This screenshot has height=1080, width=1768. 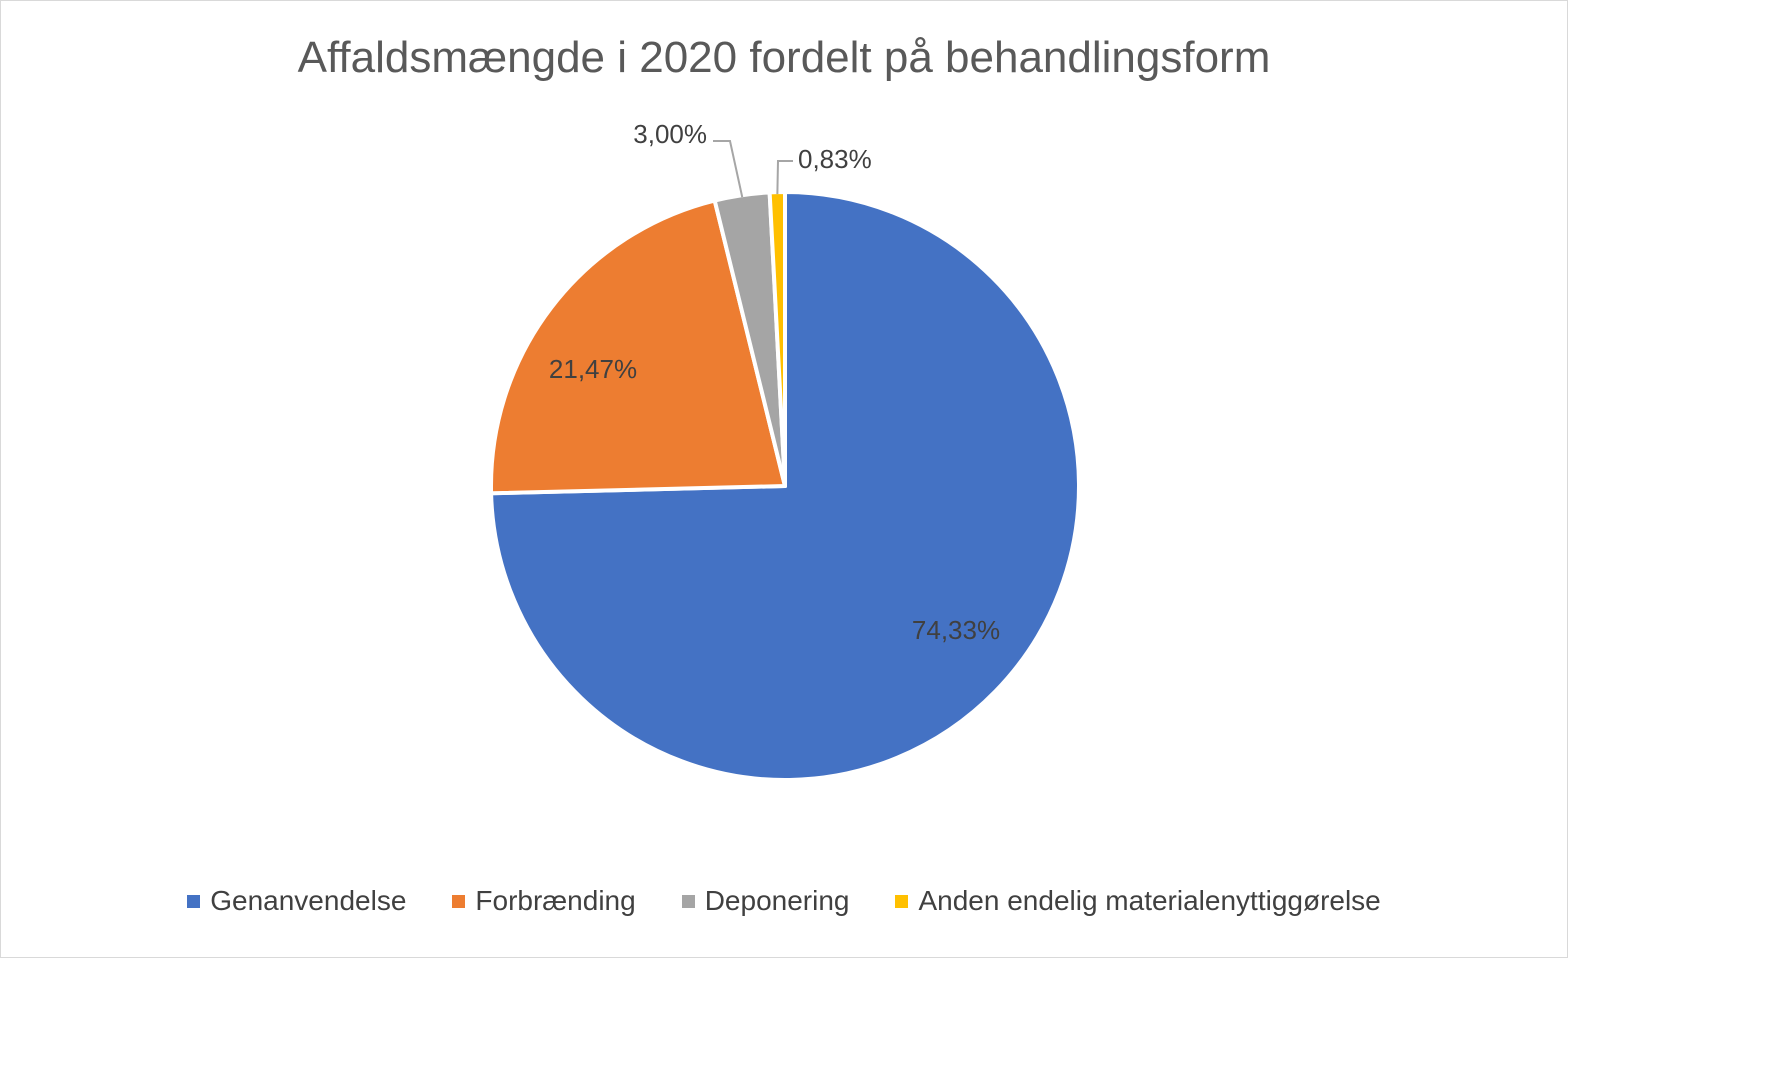 What do you see at coordinates (638, 347) in the screenshot?
I see `pie-slice-forbr-nding` at bounding box center [638, 347].